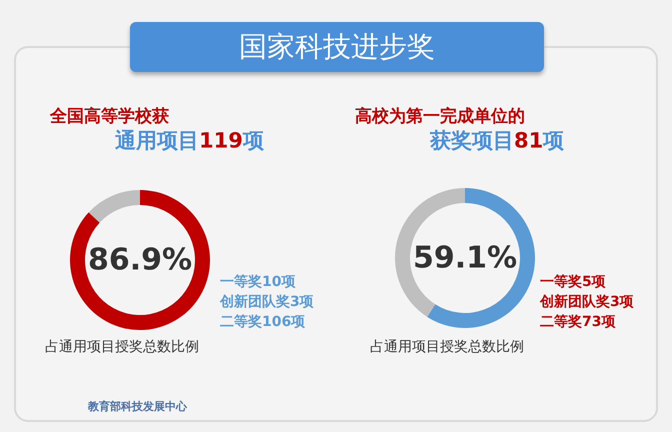 This screenshot has height=432, width=672. I want to click on chart-title: 全国高等学校获, so click(109, 116).